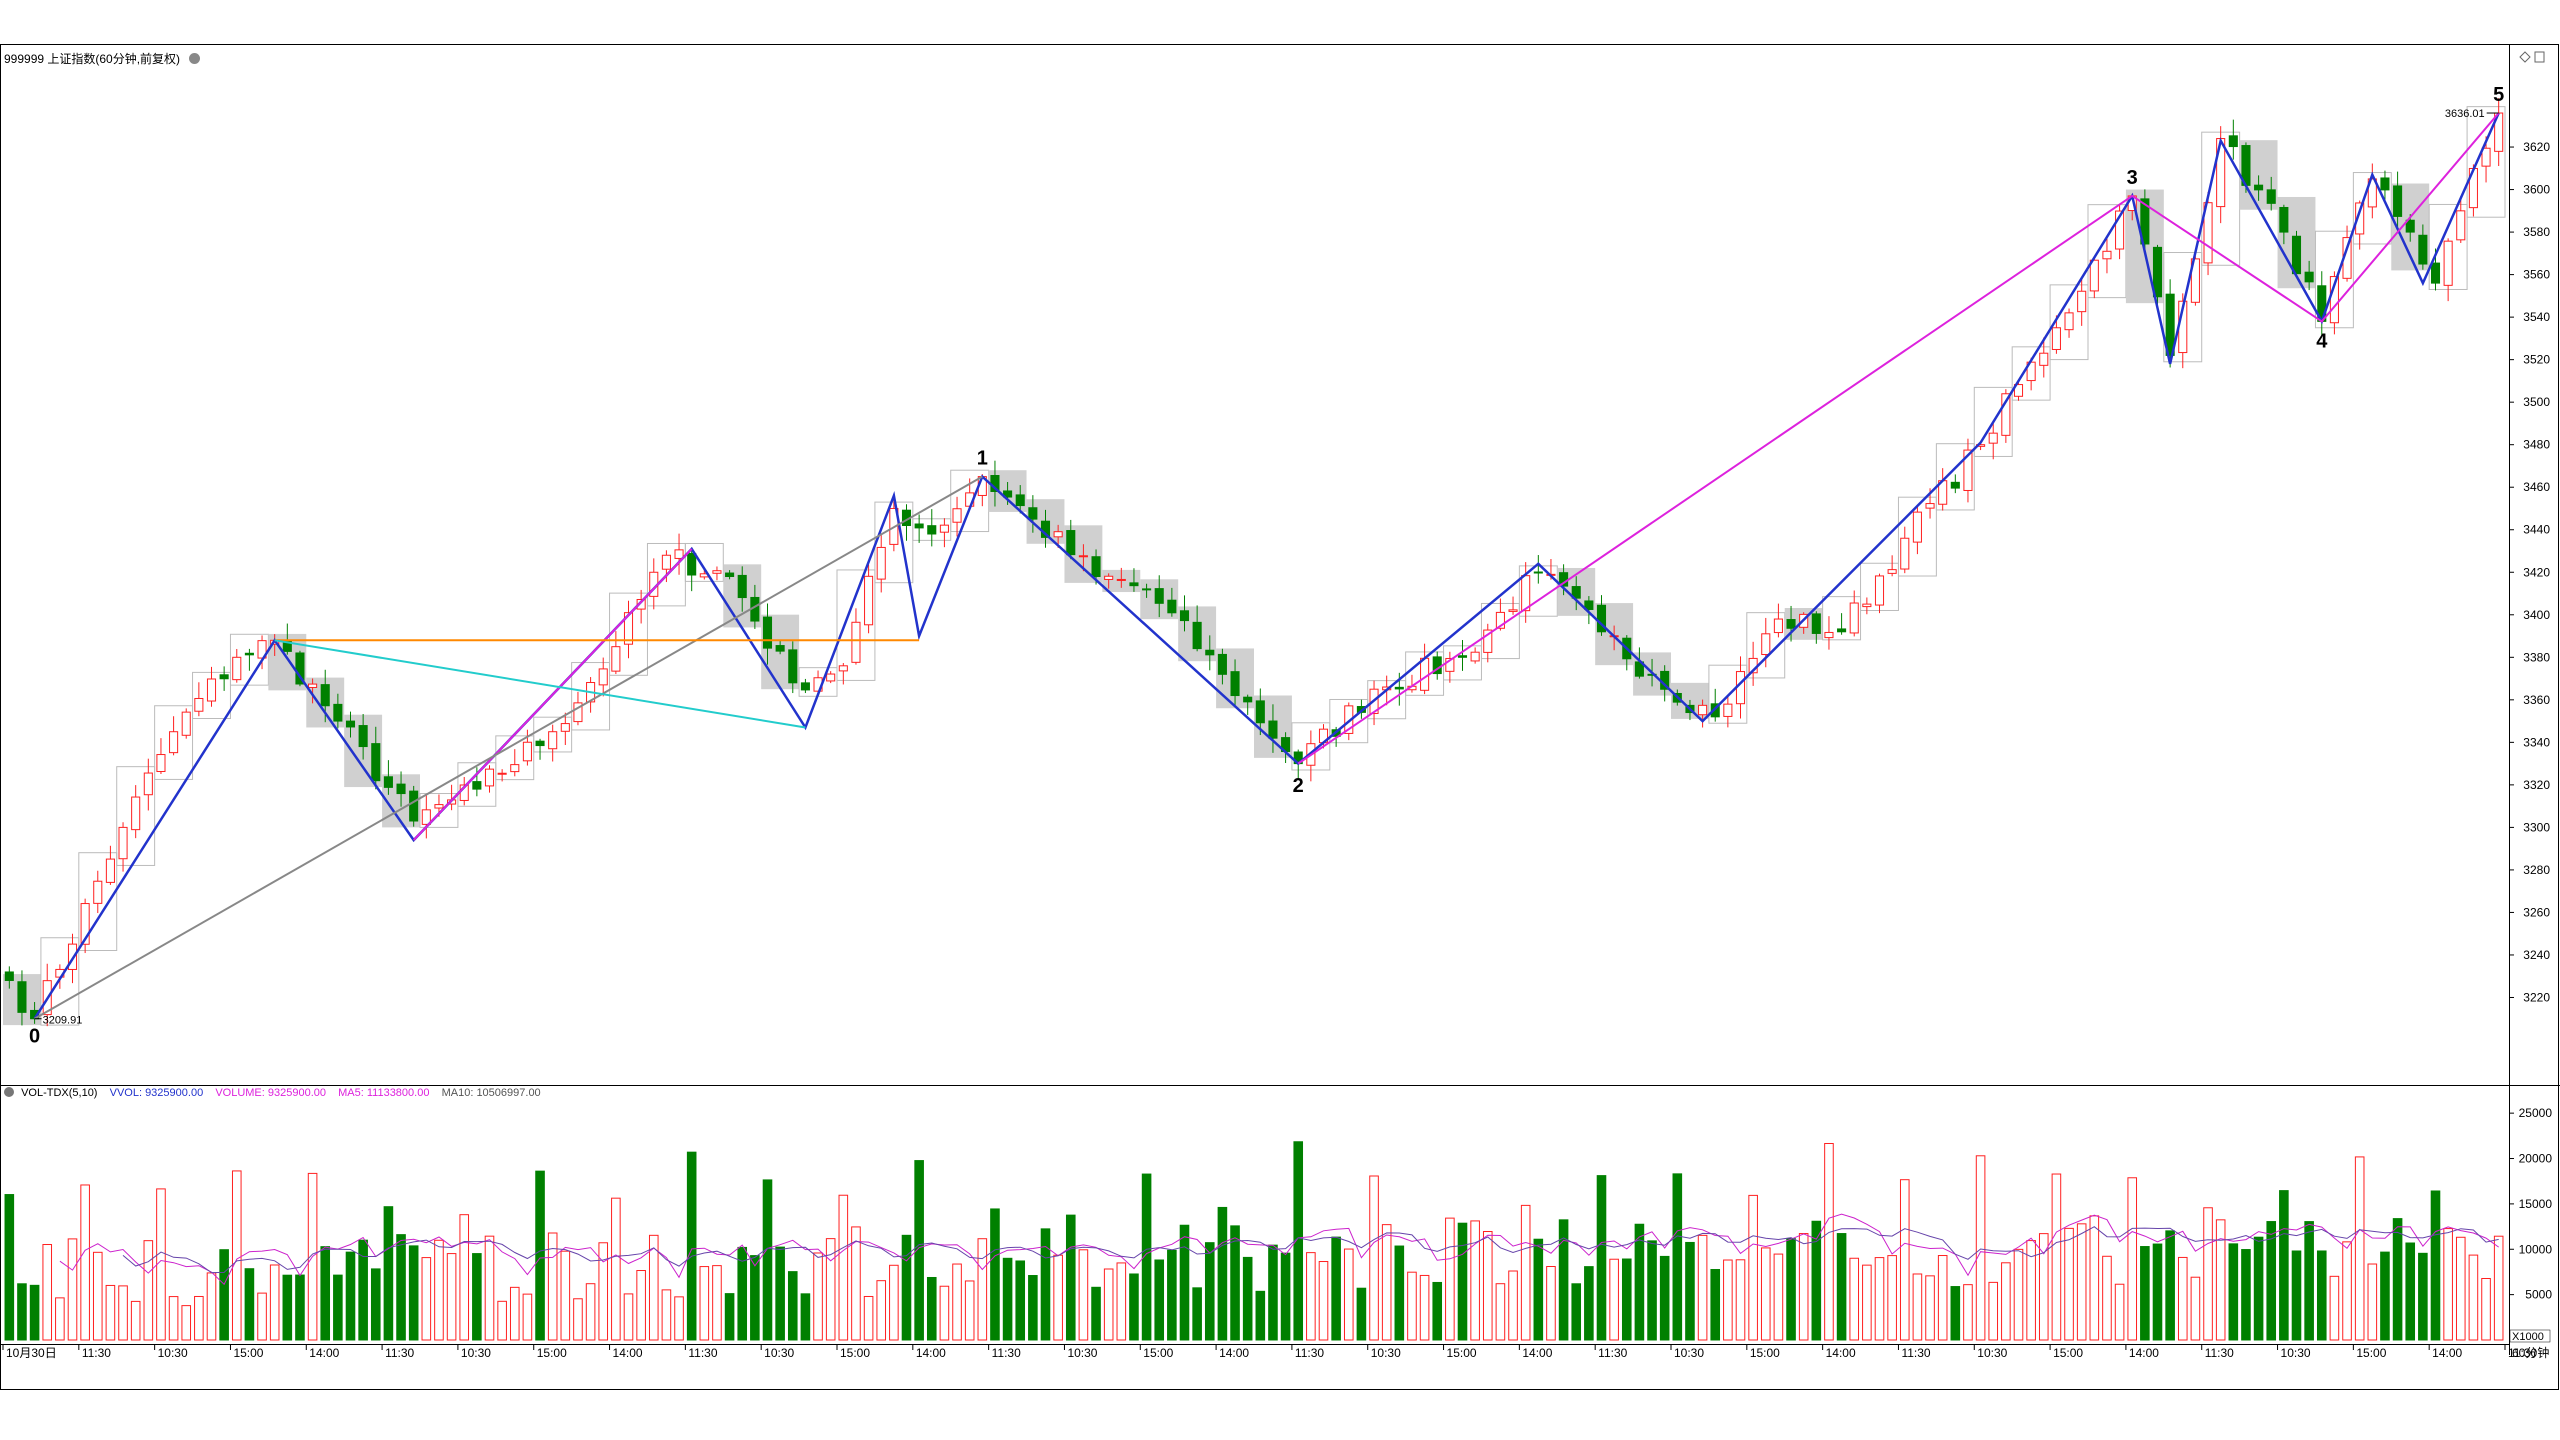 Image resolution: width=2560 pixels, height=1440 pixels. What do you see at coordinates (2536, 275) in the screenshot?
I see `price-tick-label: 3560` at bounding box center [2536, 275].